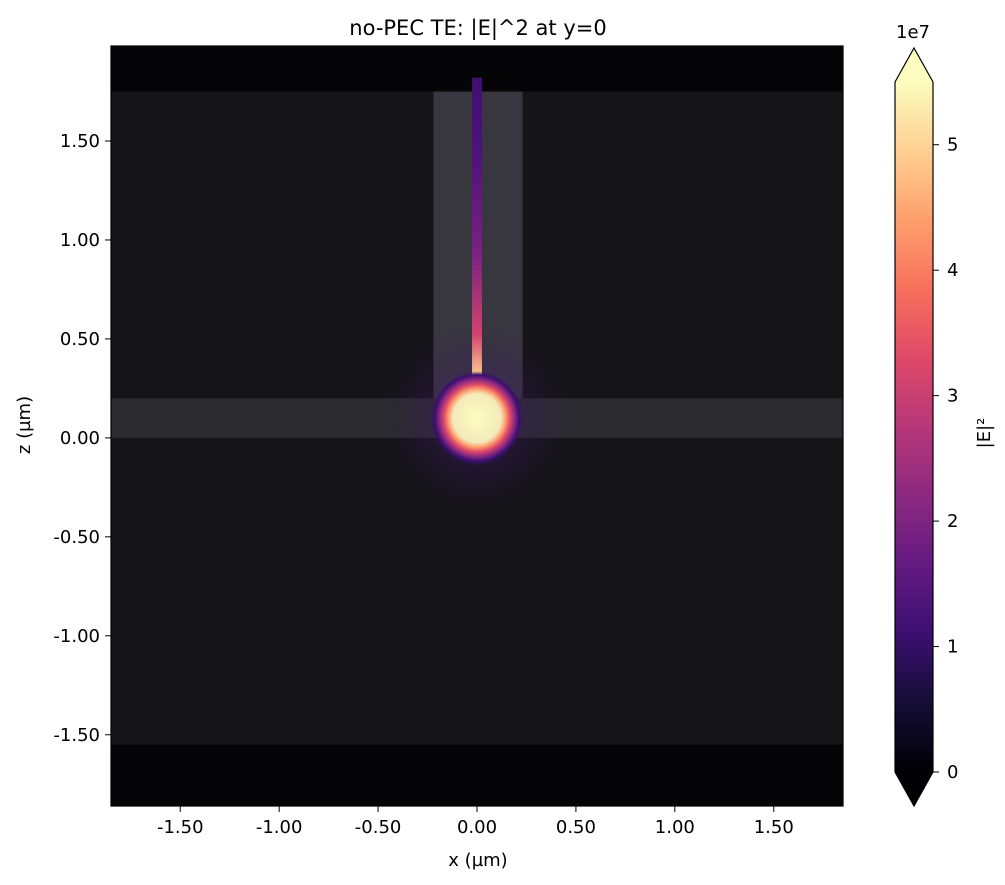  Describe the element at coordinates (952, 647) in the screenshot. I see `colorbar-tick-label: 1` at that location.